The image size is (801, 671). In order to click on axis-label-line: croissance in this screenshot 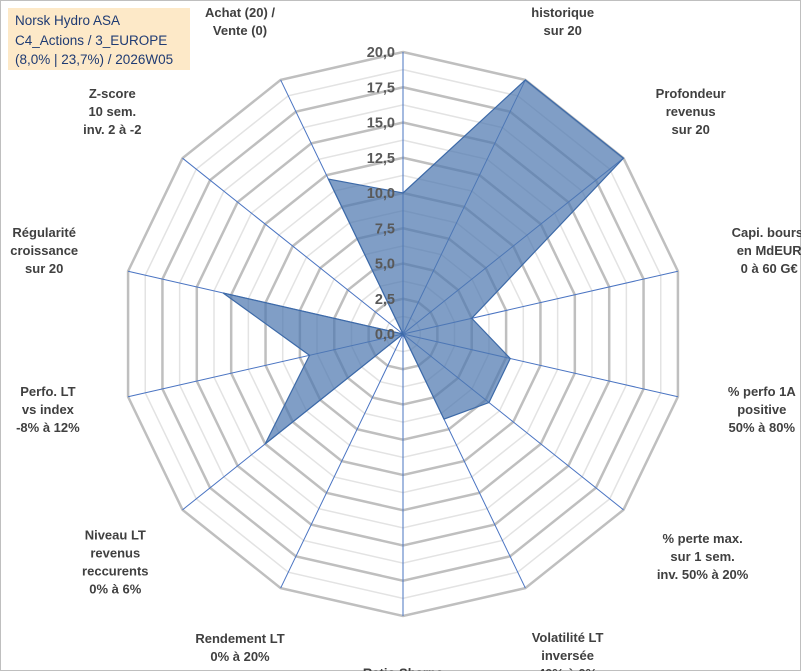, I will do `click(44, 250)`.